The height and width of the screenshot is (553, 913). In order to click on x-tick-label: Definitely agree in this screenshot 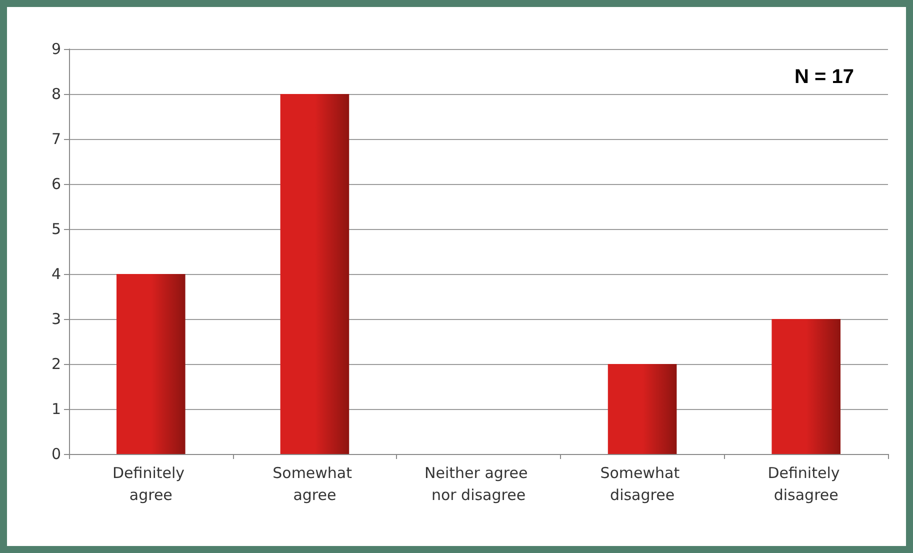, I will do `click(151, 484)`.